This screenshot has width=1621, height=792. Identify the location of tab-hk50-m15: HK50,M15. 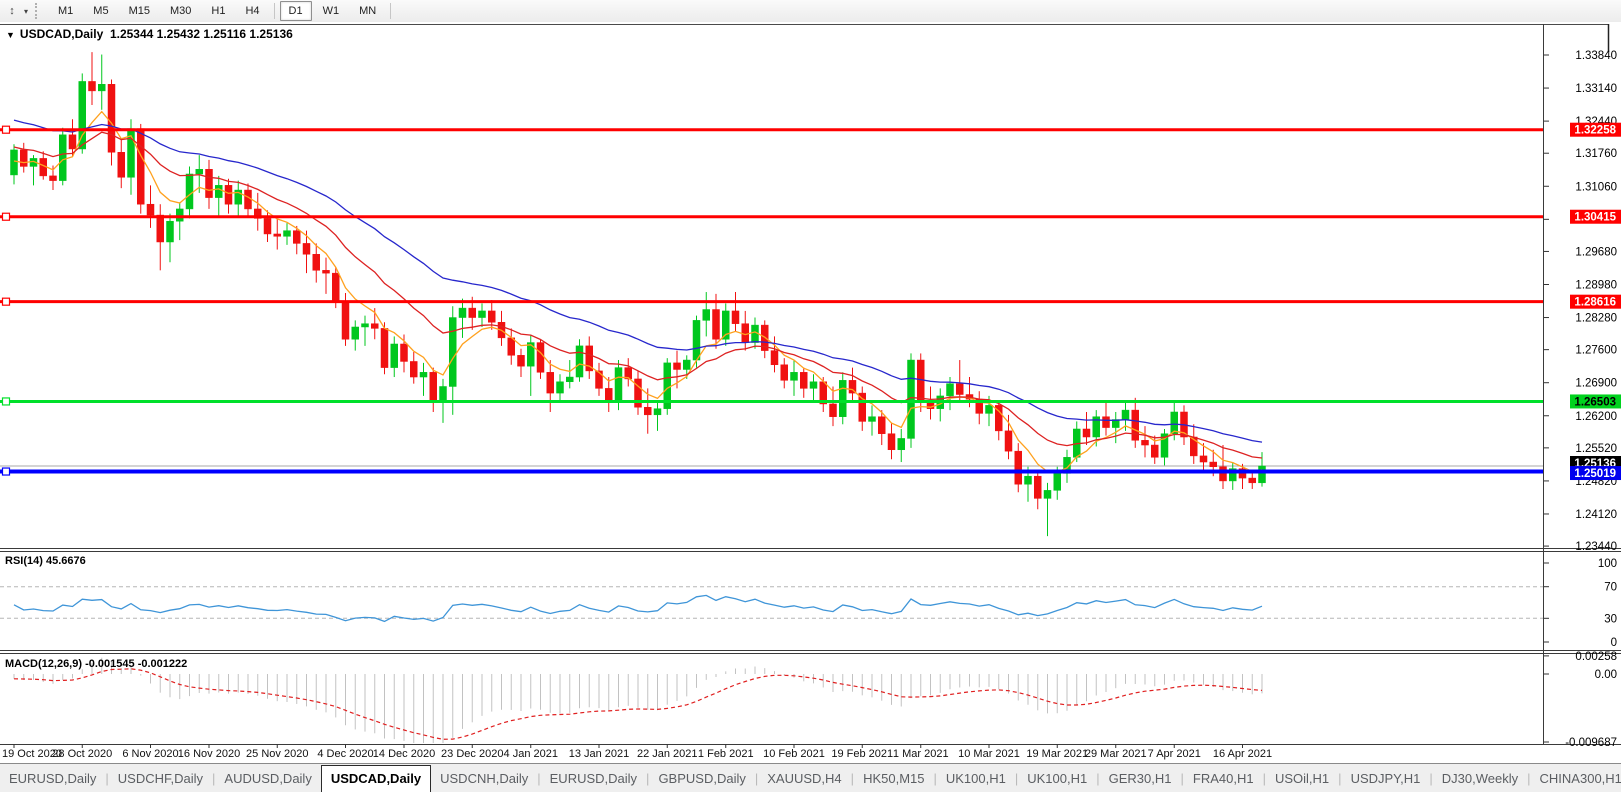
(894, 778).